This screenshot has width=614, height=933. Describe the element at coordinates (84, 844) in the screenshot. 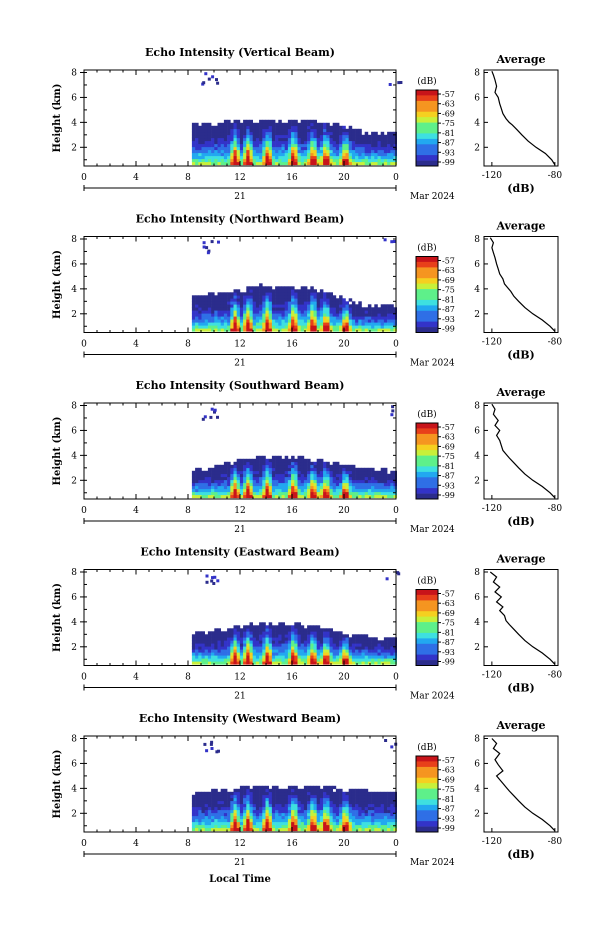

I see `x-tick-label: 0` at that location.